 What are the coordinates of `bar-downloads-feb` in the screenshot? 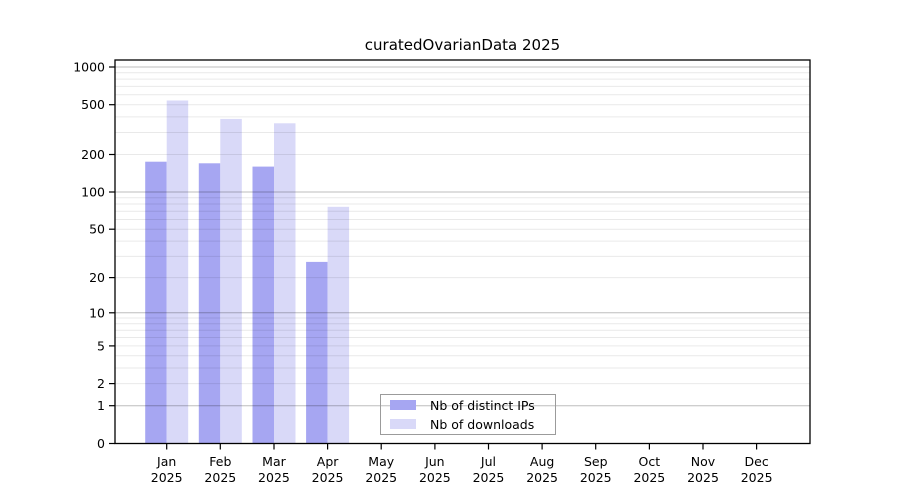 It's located at (231, 281).